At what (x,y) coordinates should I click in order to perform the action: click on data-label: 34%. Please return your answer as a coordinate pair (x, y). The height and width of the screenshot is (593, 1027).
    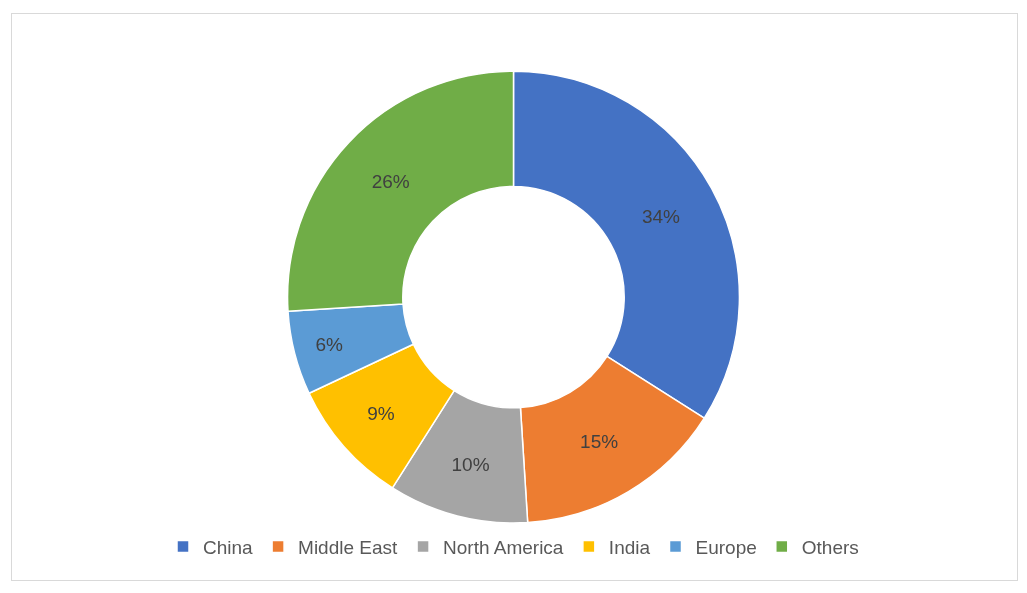
    Looking at the image, I should click on (661, 216).